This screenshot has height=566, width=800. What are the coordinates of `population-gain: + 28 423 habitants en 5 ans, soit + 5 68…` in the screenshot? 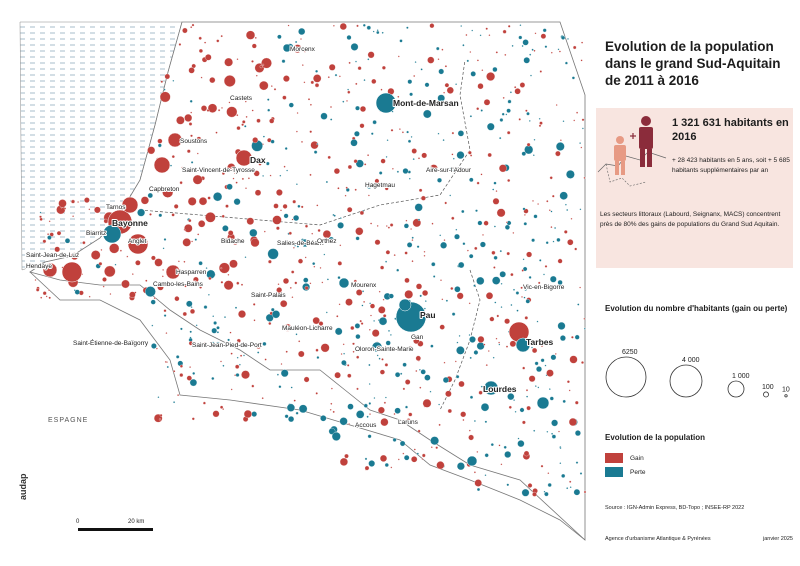 It's located at (731, 165).